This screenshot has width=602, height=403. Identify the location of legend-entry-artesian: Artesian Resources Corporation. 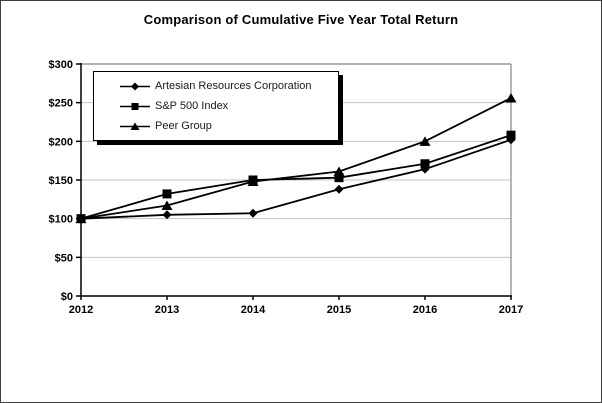
(226, 86).